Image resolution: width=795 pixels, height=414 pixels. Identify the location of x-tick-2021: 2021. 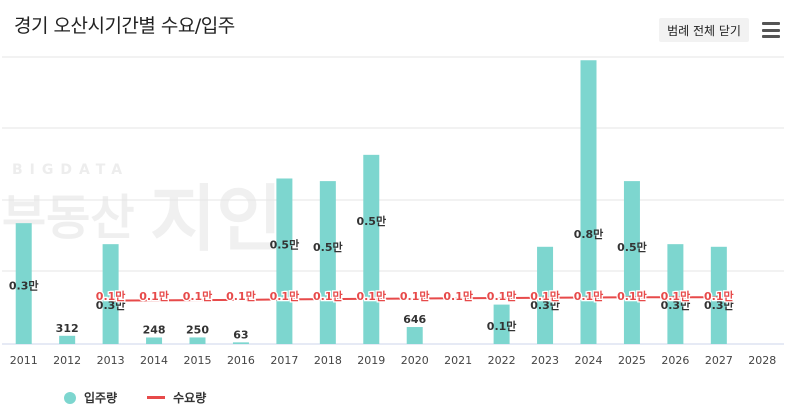
(458, 360).